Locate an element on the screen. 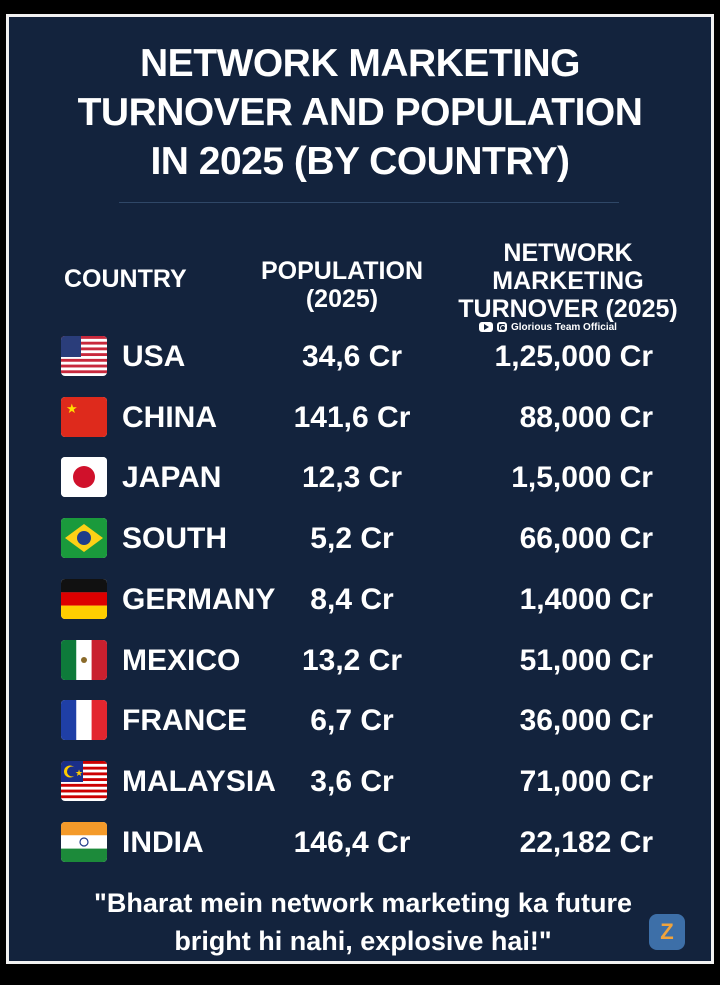 This screenshot has height=985, width=720. table-row: FRANCE 6,7 Cr 36,000 Cr is located at coordinates (363, 721).